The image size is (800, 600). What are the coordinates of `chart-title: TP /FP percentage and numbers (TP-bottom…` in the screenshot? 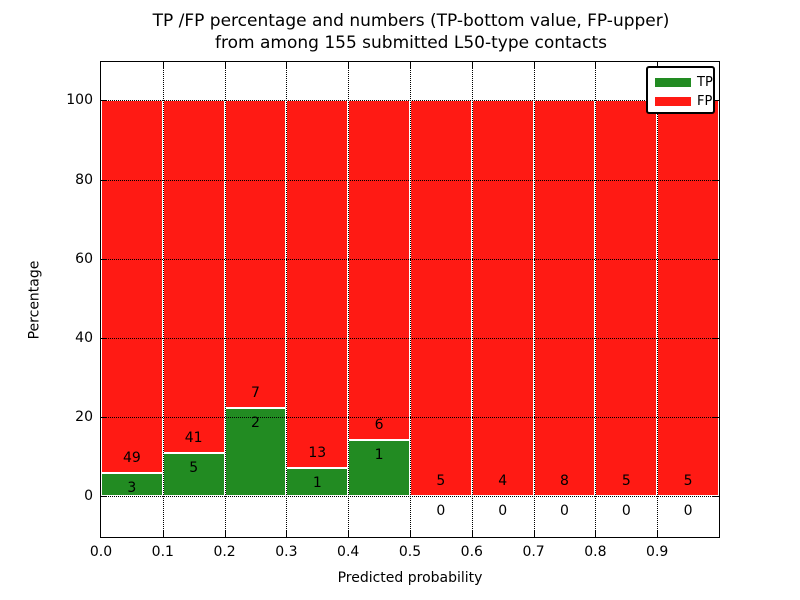 It's located at (411, 32).